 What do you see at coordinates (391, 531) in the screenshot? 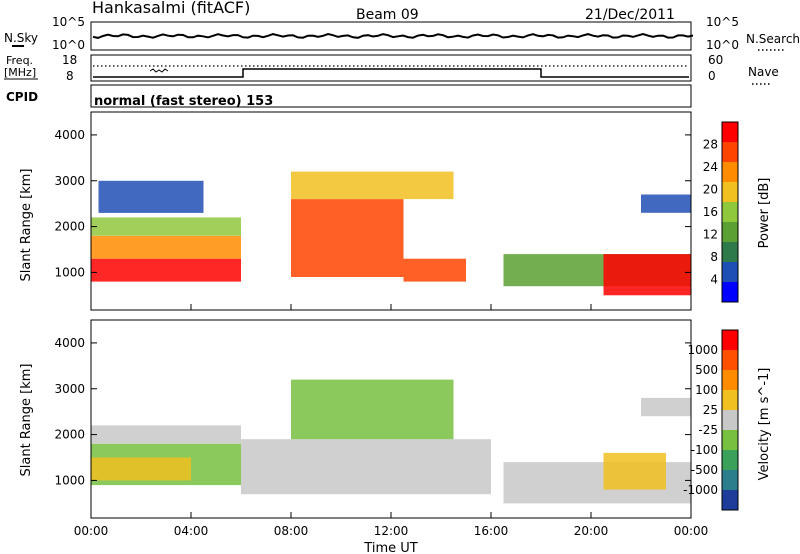
I see `x-tick-label: 12:00` at bounding box center [391, 531].